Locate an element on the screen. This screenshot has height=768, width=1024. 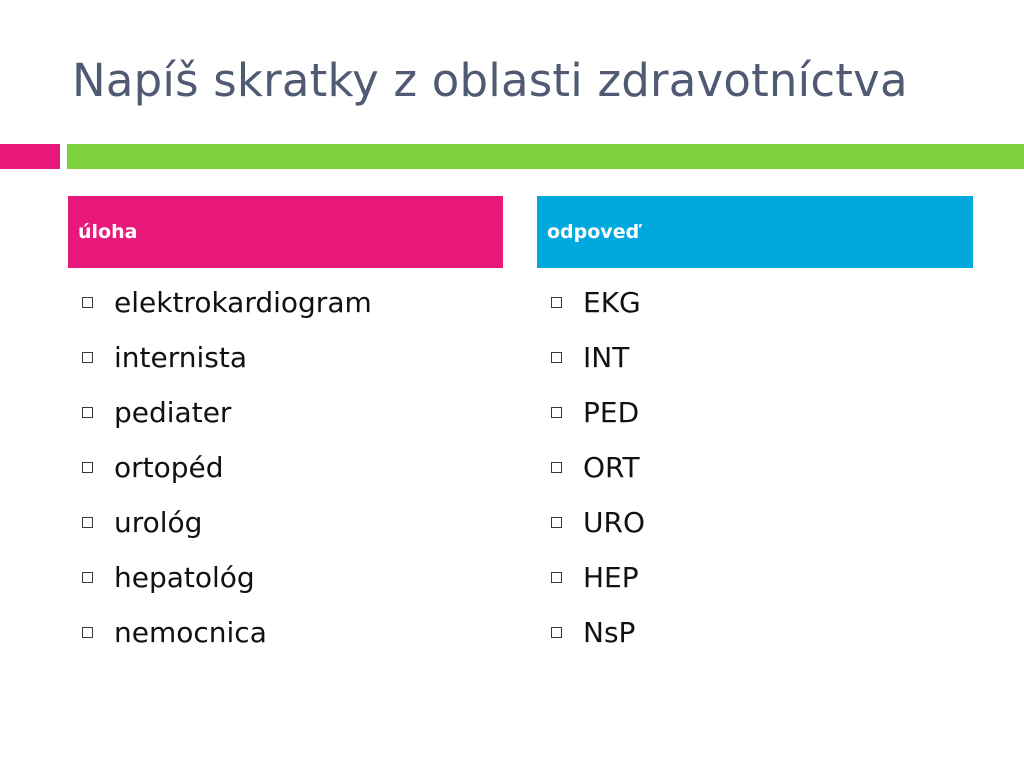
task-item-text: elektrokardiogram is located at coordinates (243, 302).